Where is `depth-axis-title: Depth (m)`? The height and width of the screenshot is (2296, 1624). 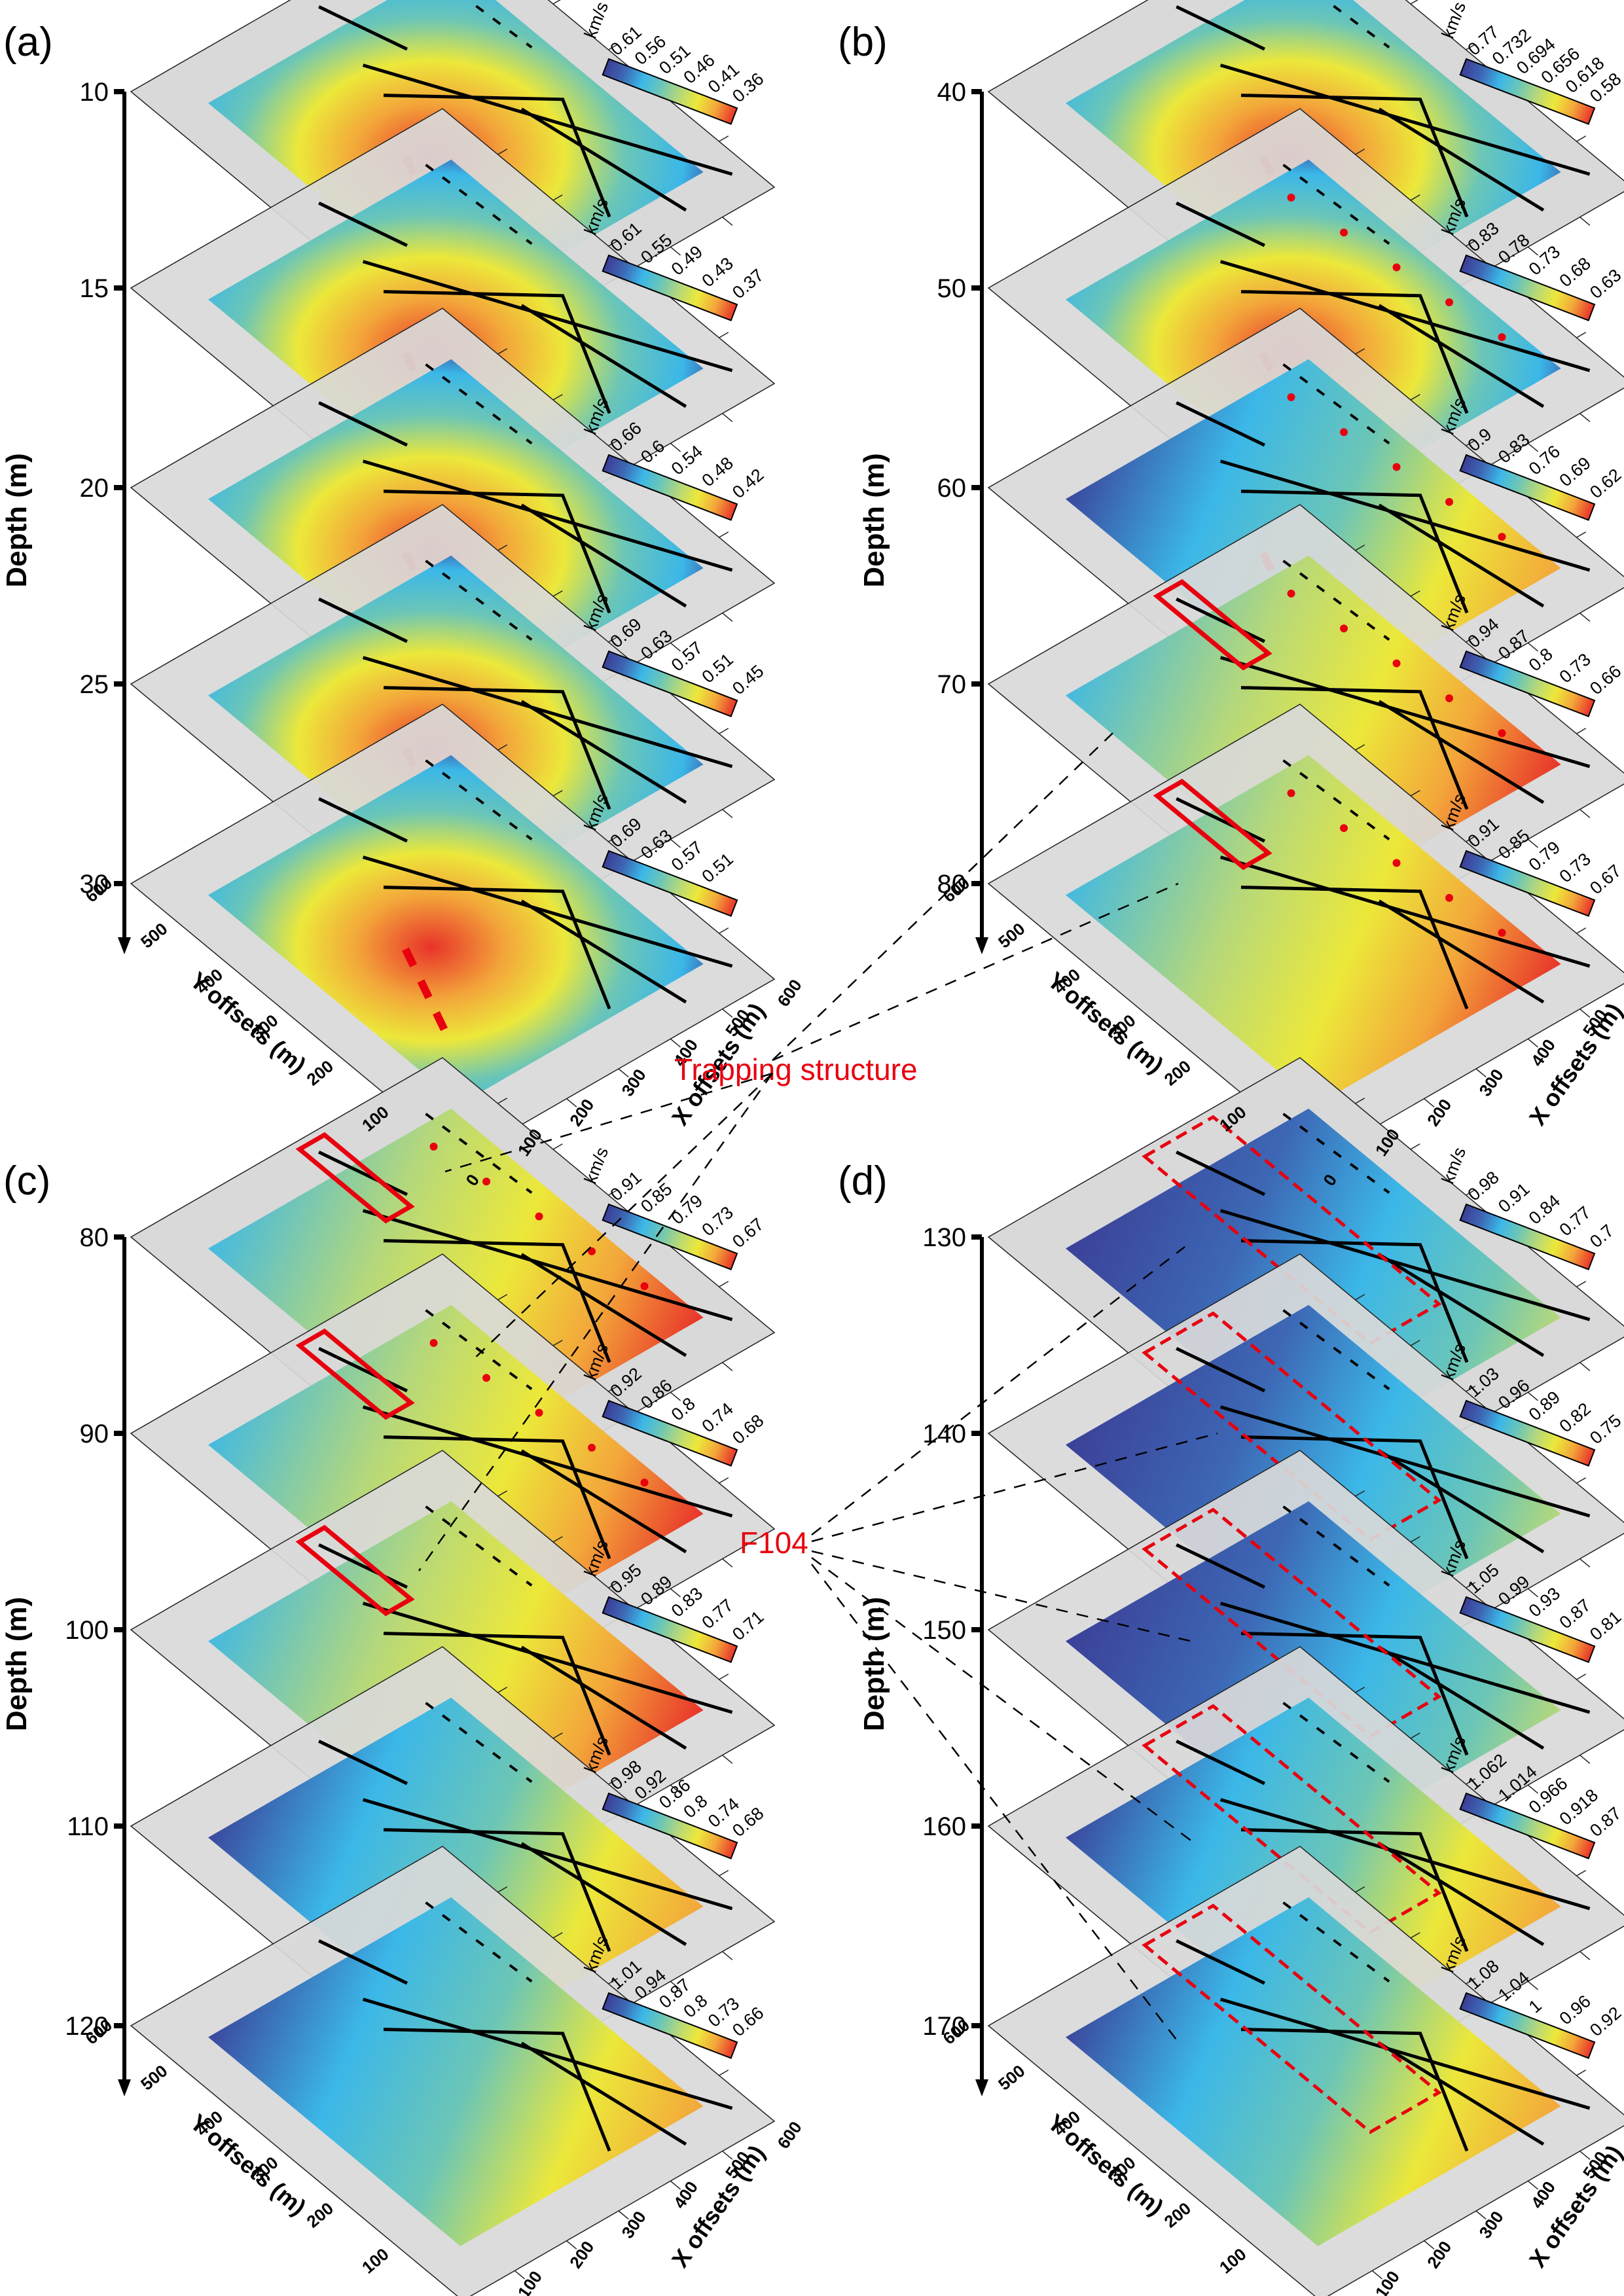
depth-axis-title: Depth (m) is located at coordinates (874, 1664).